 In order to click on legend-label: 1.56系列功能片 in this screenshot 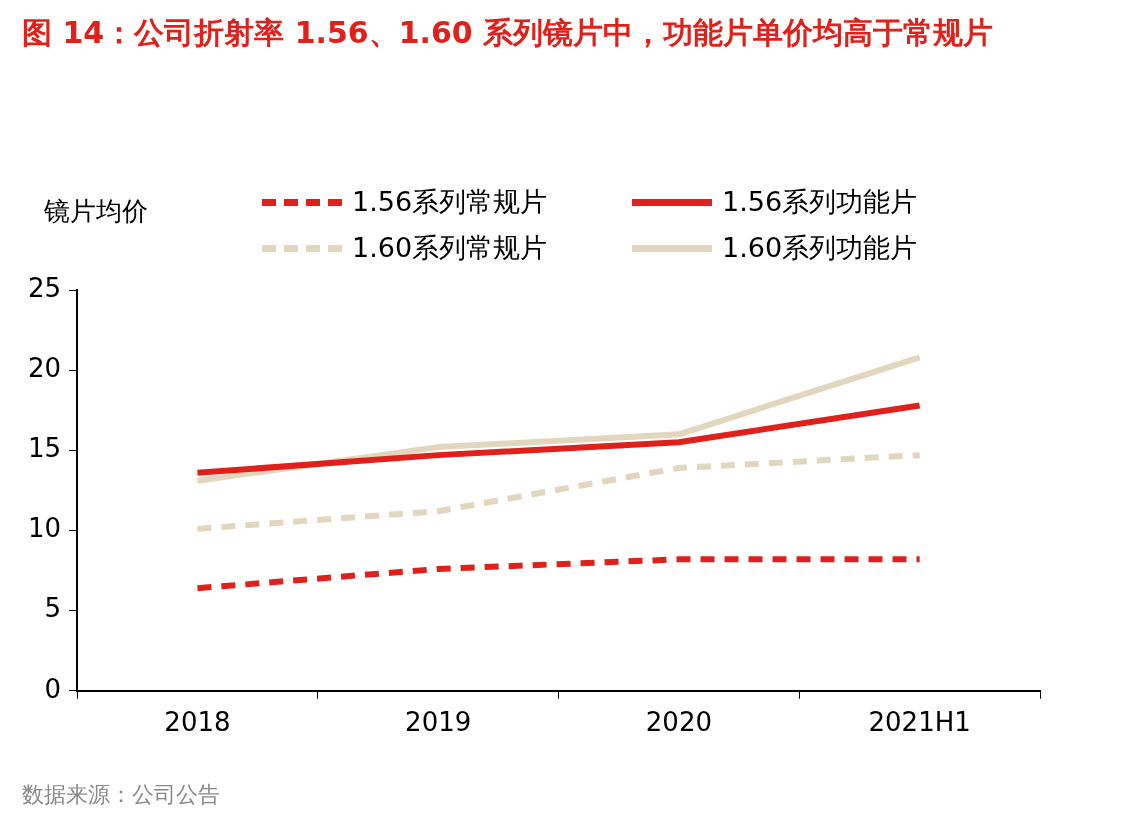, I will do `click(820, 202)`.